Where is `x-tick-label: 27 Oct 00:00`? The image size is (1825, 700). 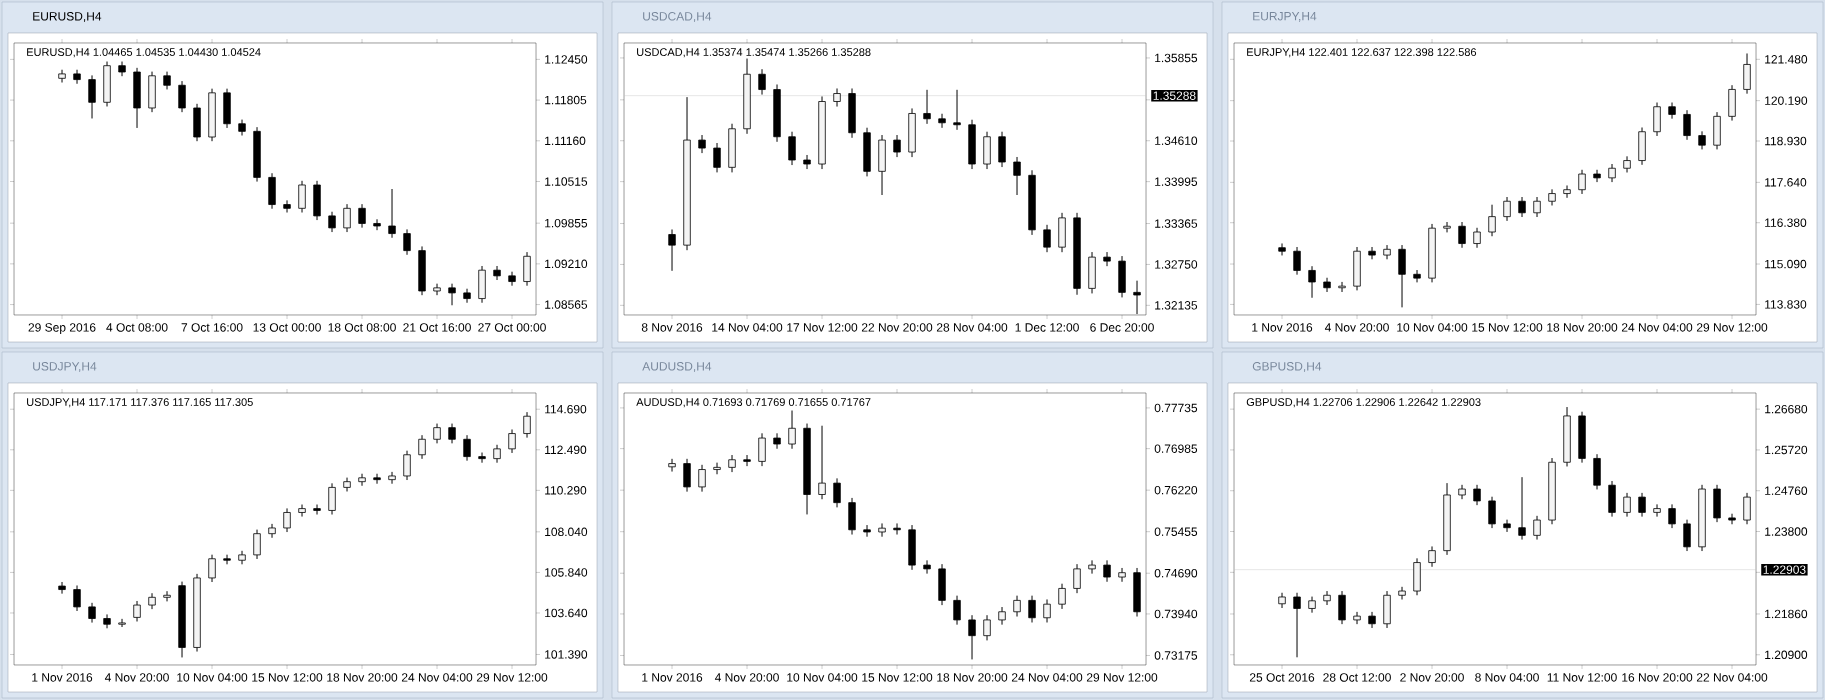
x-tick-label: 27 Oct 00:00 is located at coordinates (512, 327).